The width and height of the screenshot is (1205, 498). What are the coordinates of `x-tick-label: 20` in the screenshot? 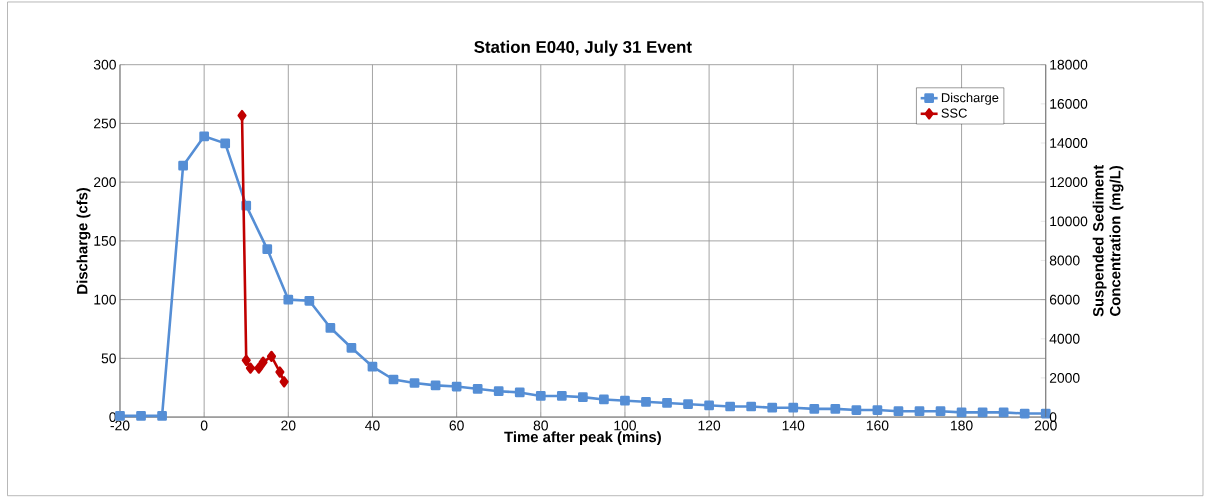 It's located at (288, 425).